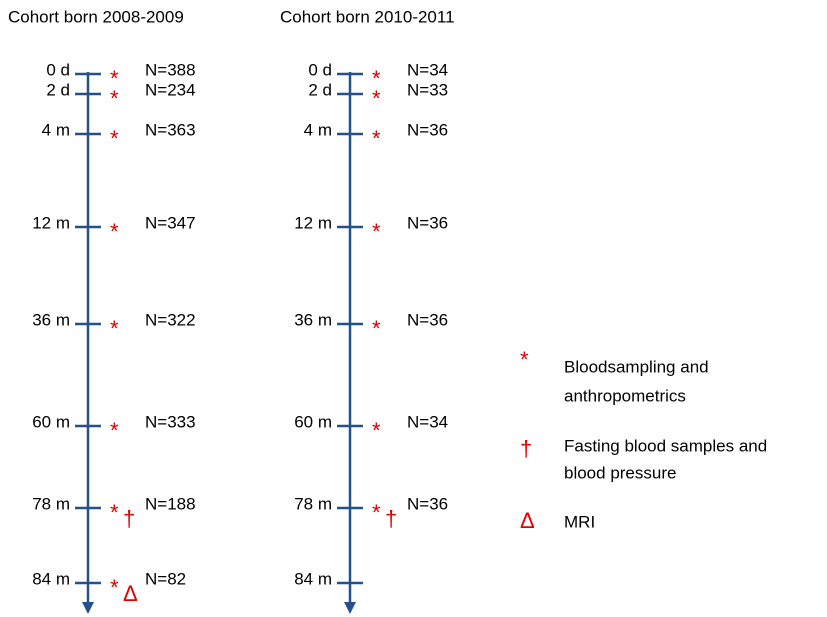 Image resolution: width=827 pixels, height=617 pixels. What do you see at coordinates (527, 520) in the screenshot?
I see `legend-symbol: Δ` at bounding box center [527, 520].